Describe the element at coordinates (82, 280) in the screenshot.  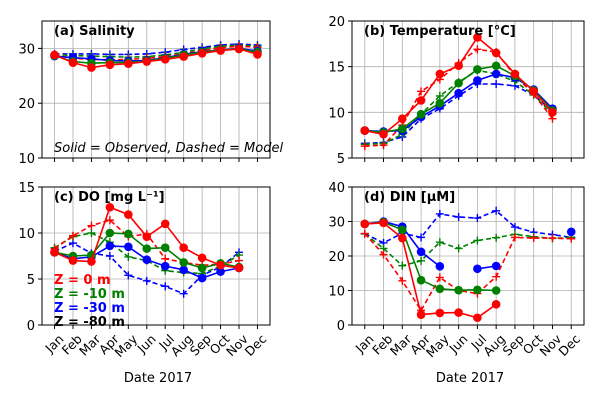
I see `depth-label: Z = 0 m` at that location.